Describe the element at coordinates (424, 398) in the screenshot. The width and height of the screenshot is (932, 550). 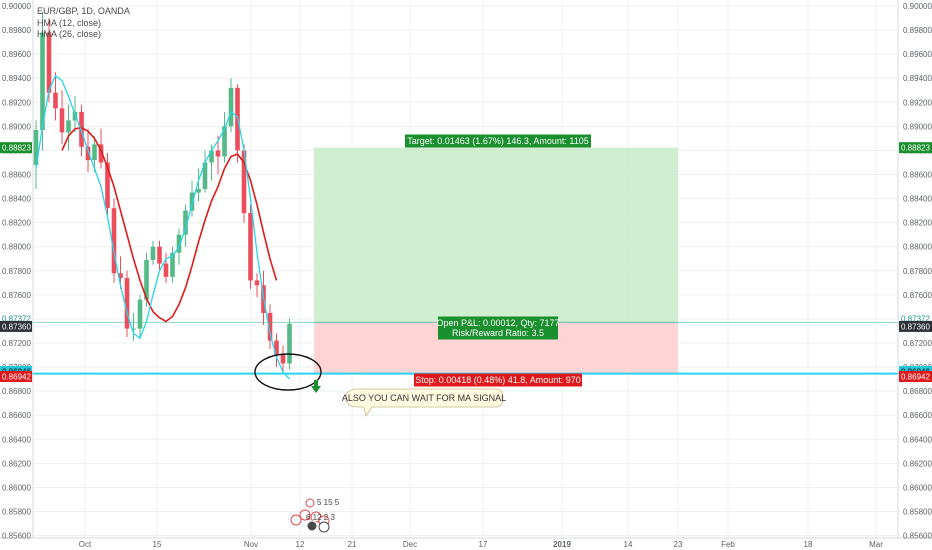
I see `note-text: ALSO YOU CAN WAIT FOR MA SIGNAL` at that location.